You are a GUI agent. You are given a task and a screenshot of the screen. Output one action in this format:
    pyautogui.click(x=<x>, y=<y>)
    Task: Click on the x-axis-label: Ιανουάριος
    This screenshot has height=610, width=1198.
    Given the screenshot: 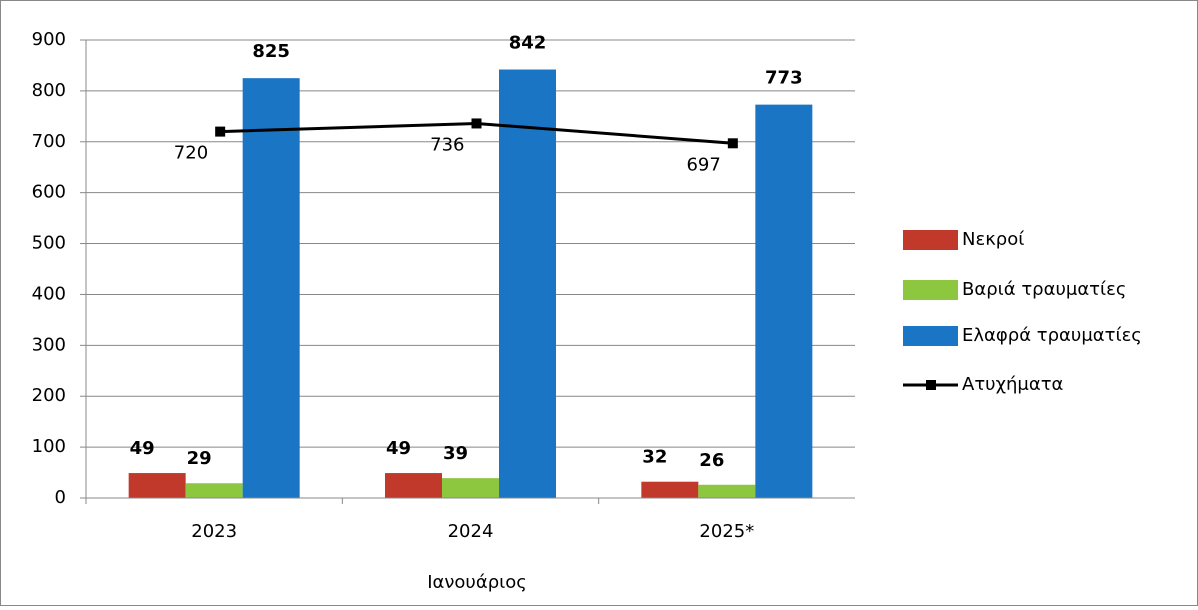 What is the action you would take?
    pyautogui.click(x=477, y=582)
    